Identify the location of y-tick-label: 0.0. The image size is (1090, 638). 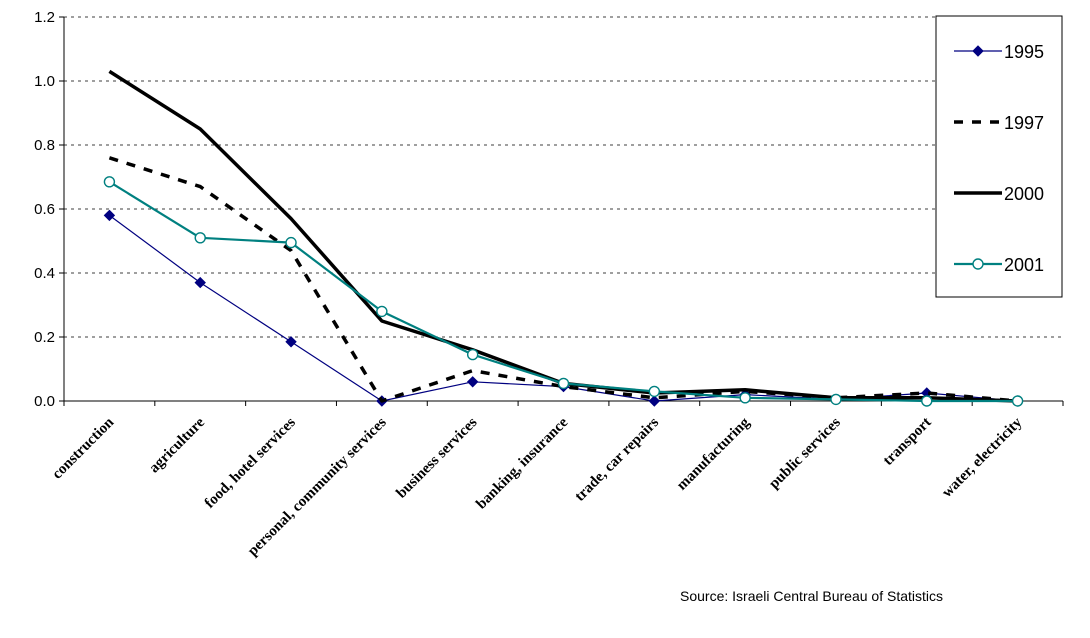
(44, 401).